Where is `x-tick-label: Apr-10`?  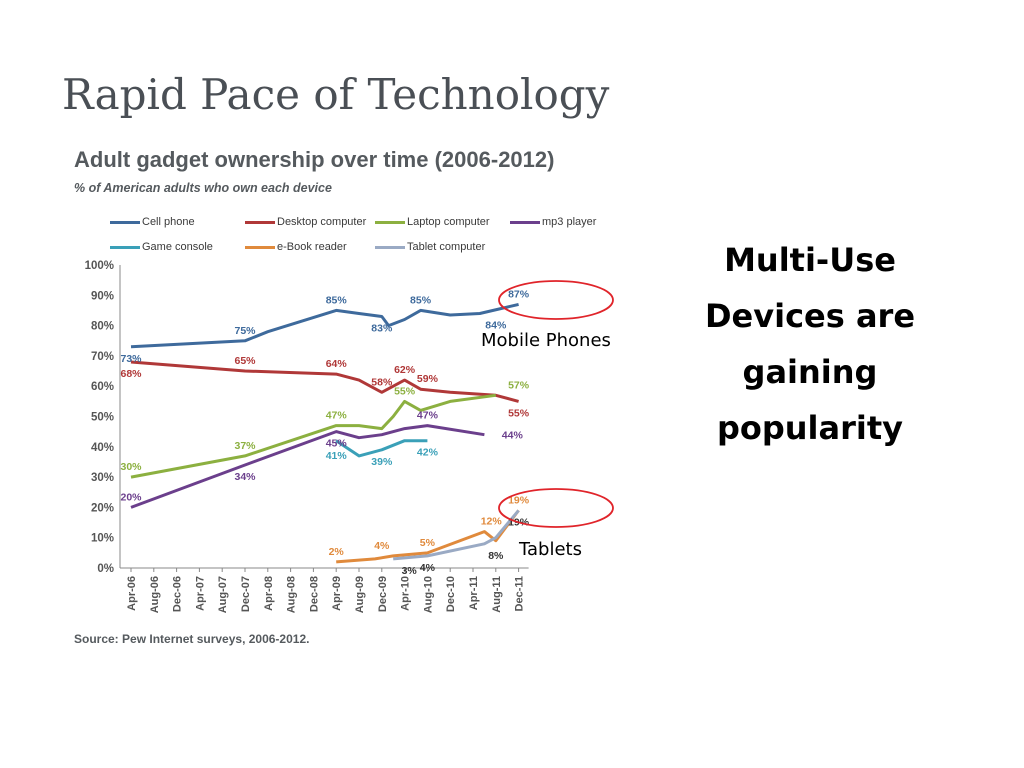
x-tick-label: Apr-10 is located at coordinates (406, 593).